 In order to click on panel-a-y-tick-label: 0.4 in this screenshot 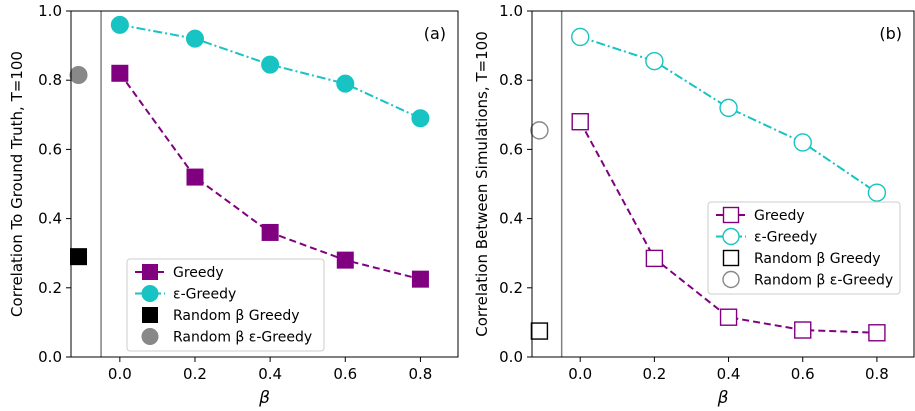, I will do `click(50, 219)`.